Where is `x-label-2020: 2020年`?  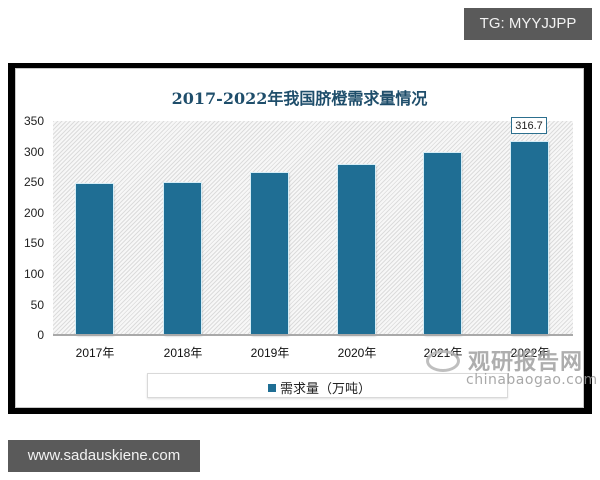
x-label-2020: 2020年 is located at coordinates (357, 353).